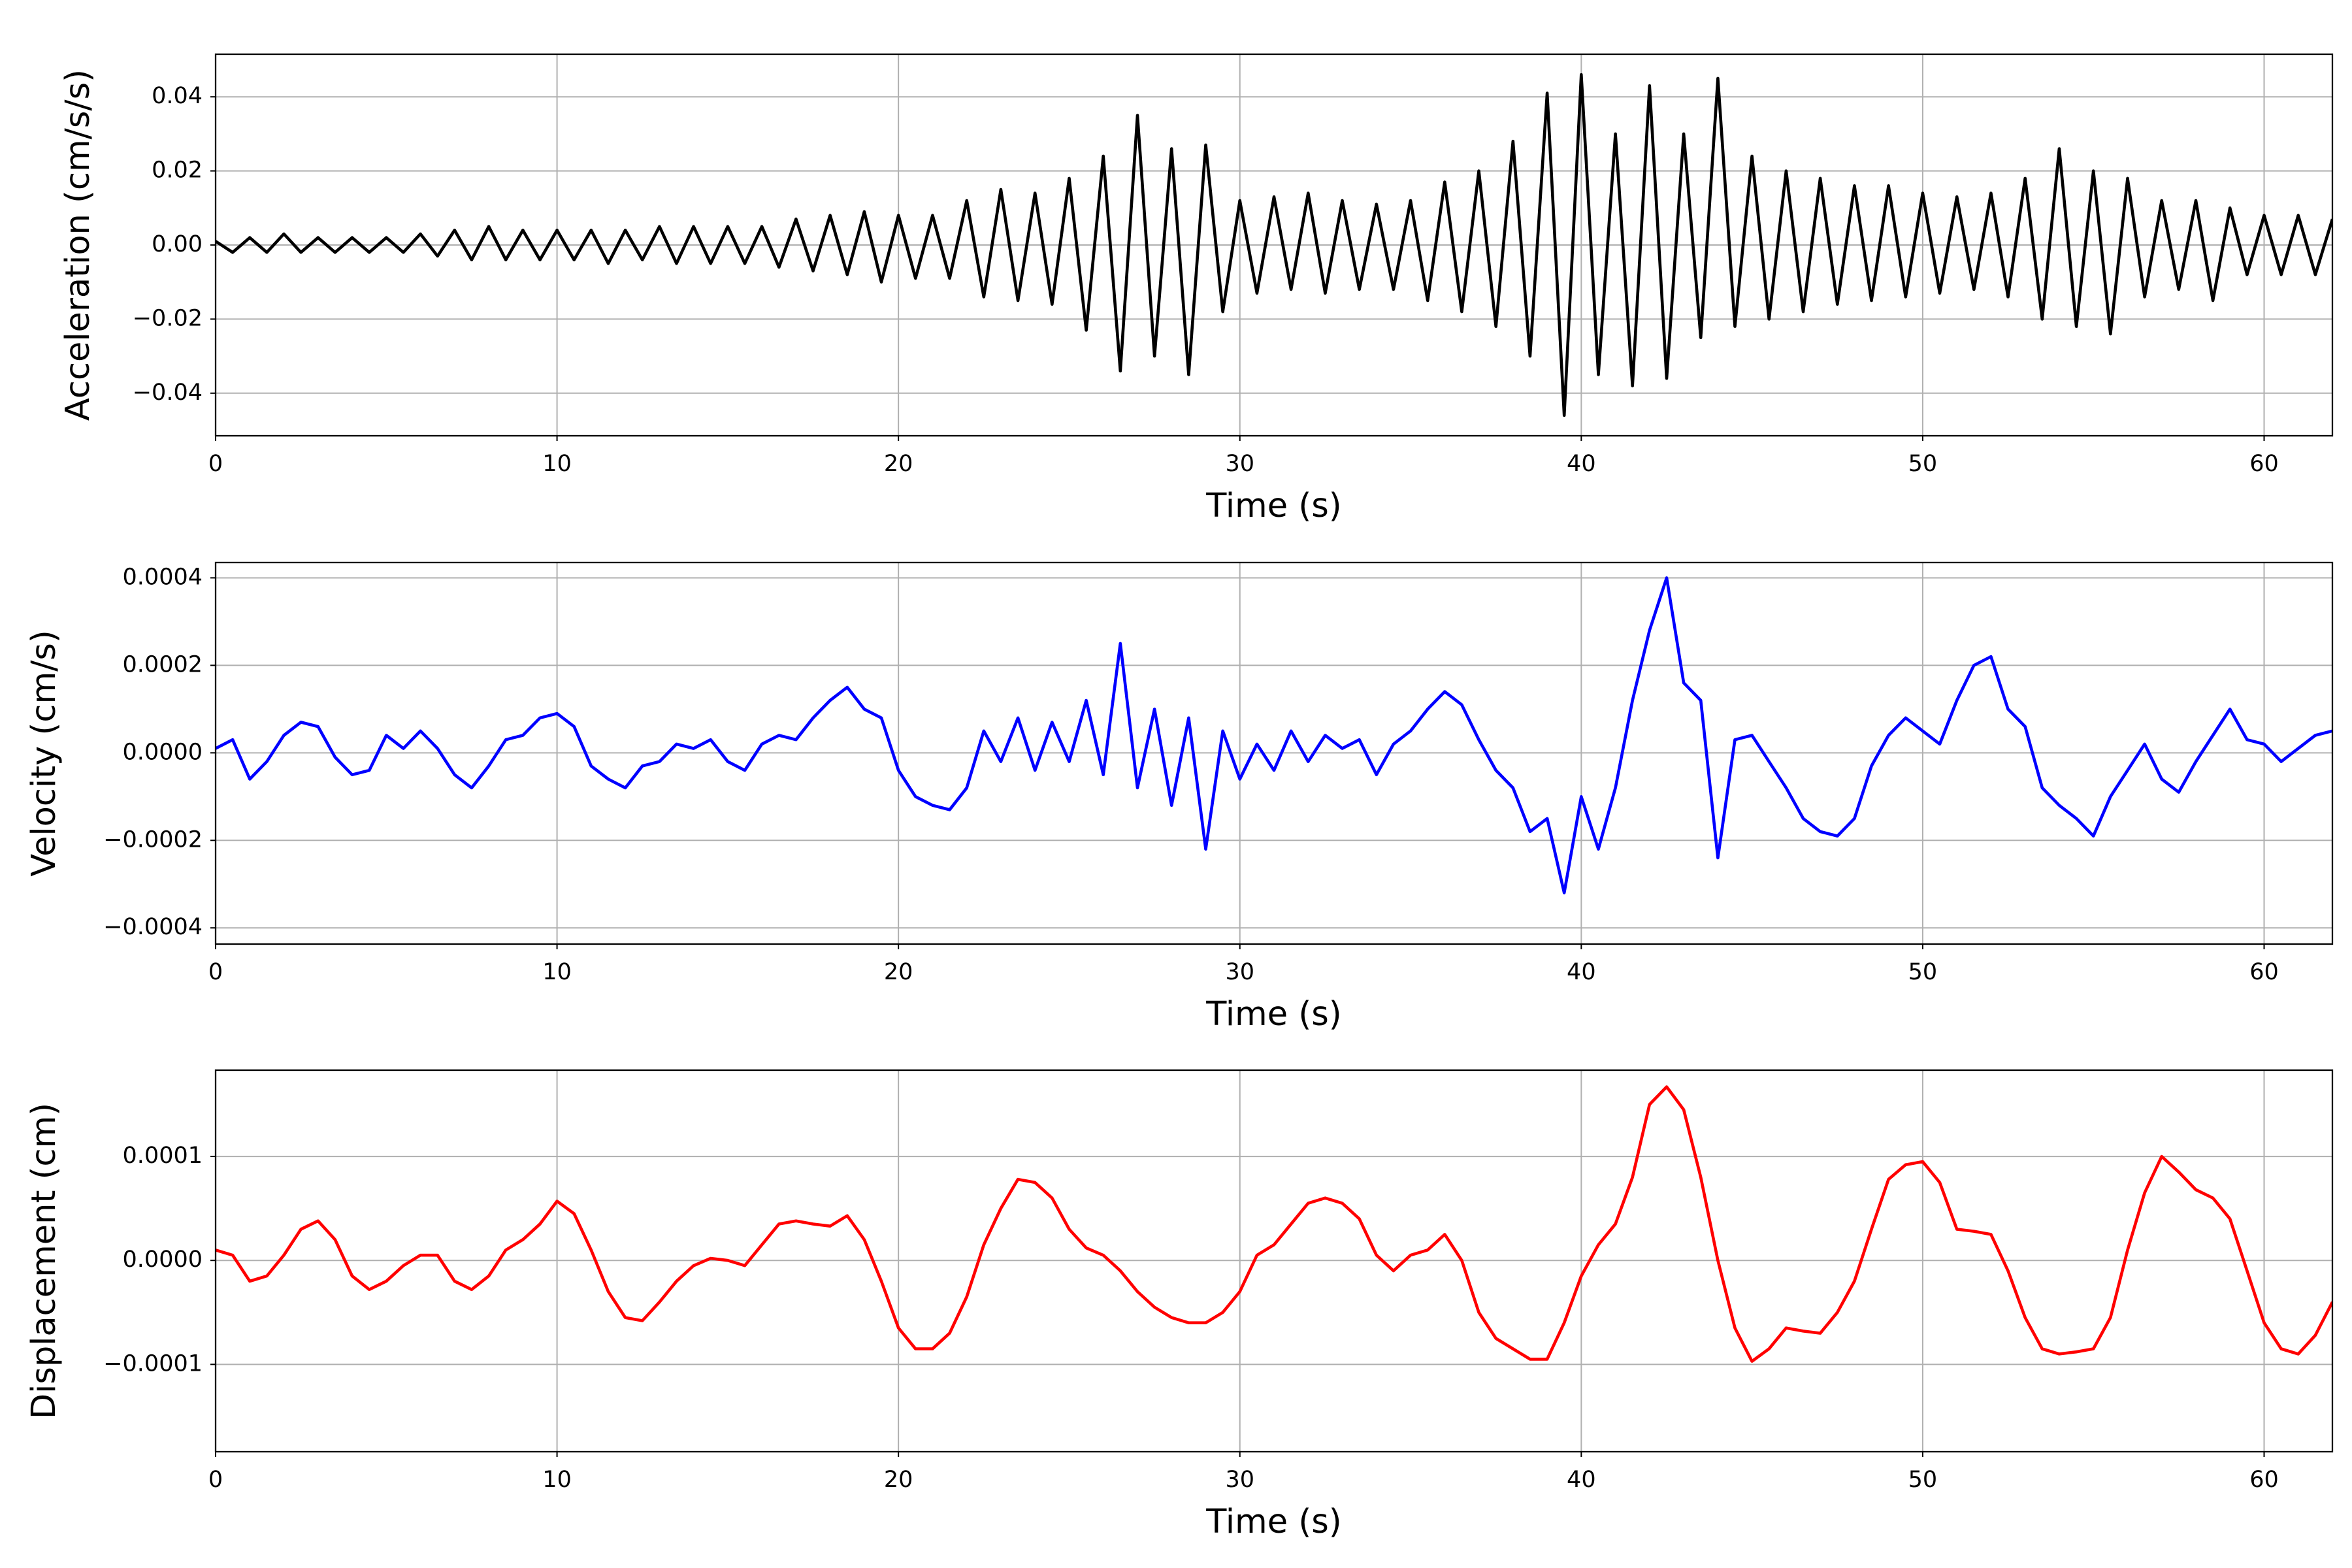  Describe the element at coordinates (163, 664) in the screenshot. I see `y-tick-label: 0.0002` at that location.